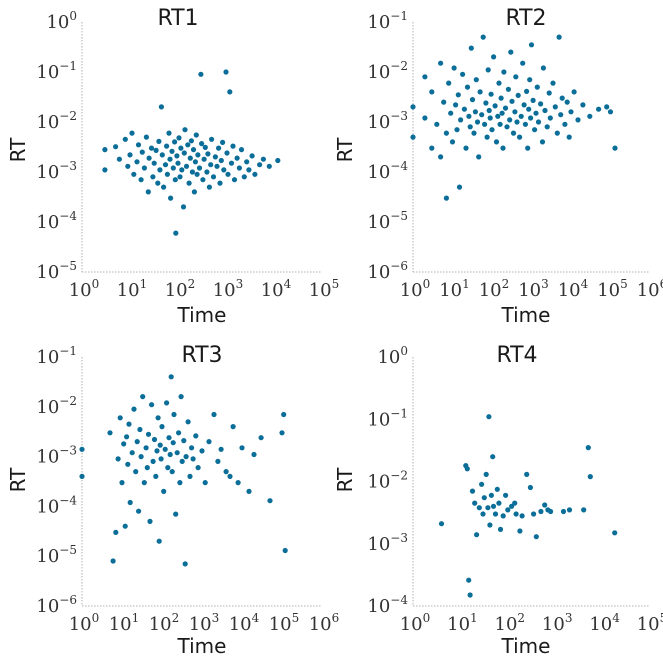 This screenshot has width=663, height=661. What do you see at coordinates (56, 71) in the screenshot?
I see `y-tick-label: 10⁻¹` at bounding box center [56, 71].